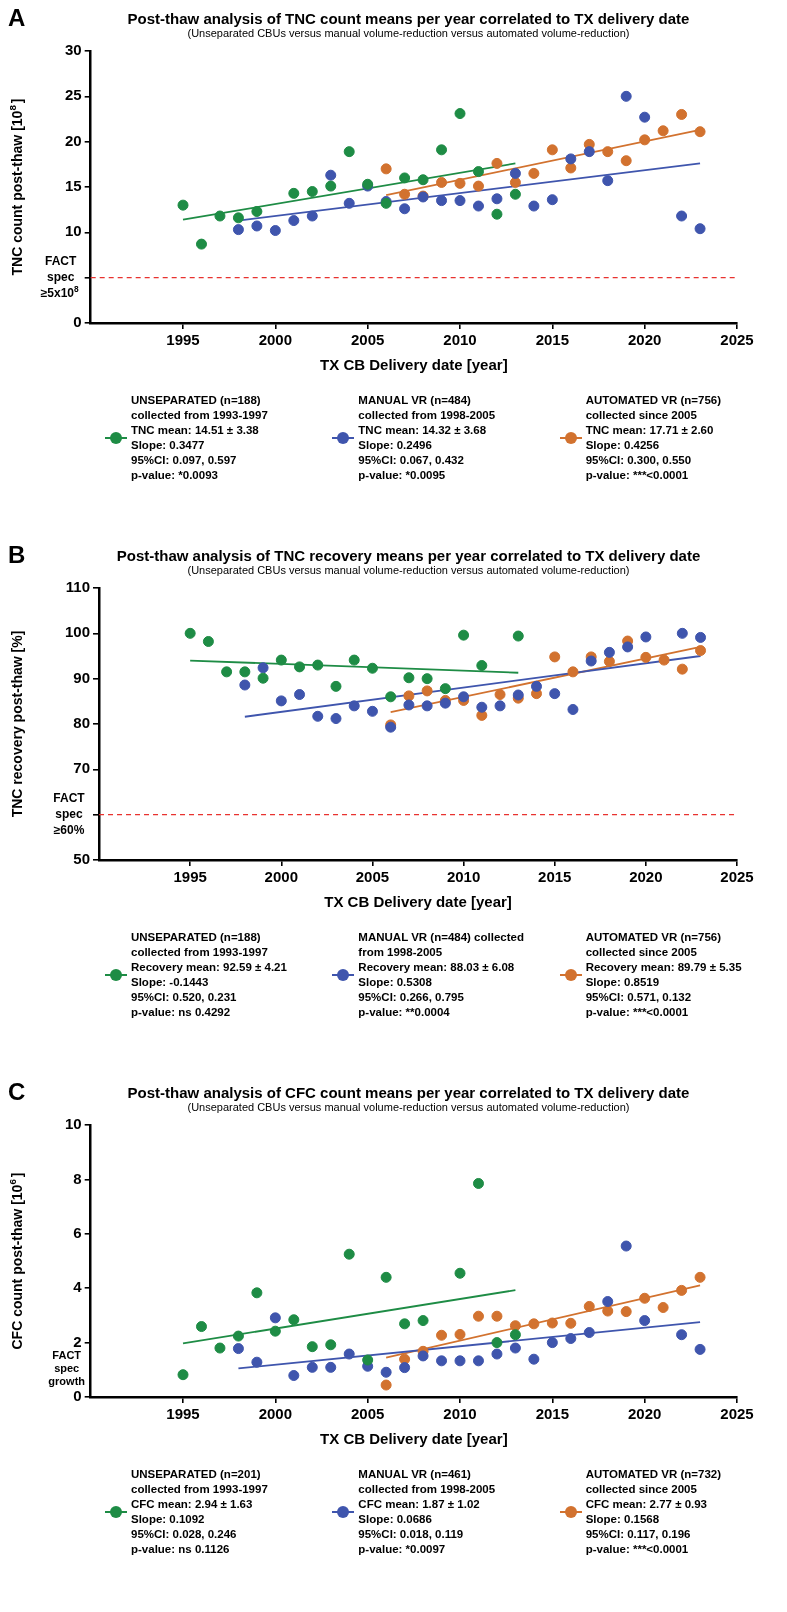 Image resolution: width=787 pixels, height=1612 pixels. I want to click on y-axis-title: TNC count post-thaw [108], so click(15, 187).